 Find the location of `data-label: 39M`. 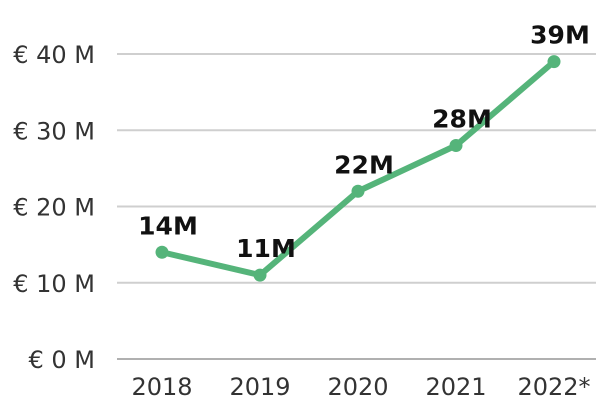

data-label: 39M is located at coordinates (560, 35).